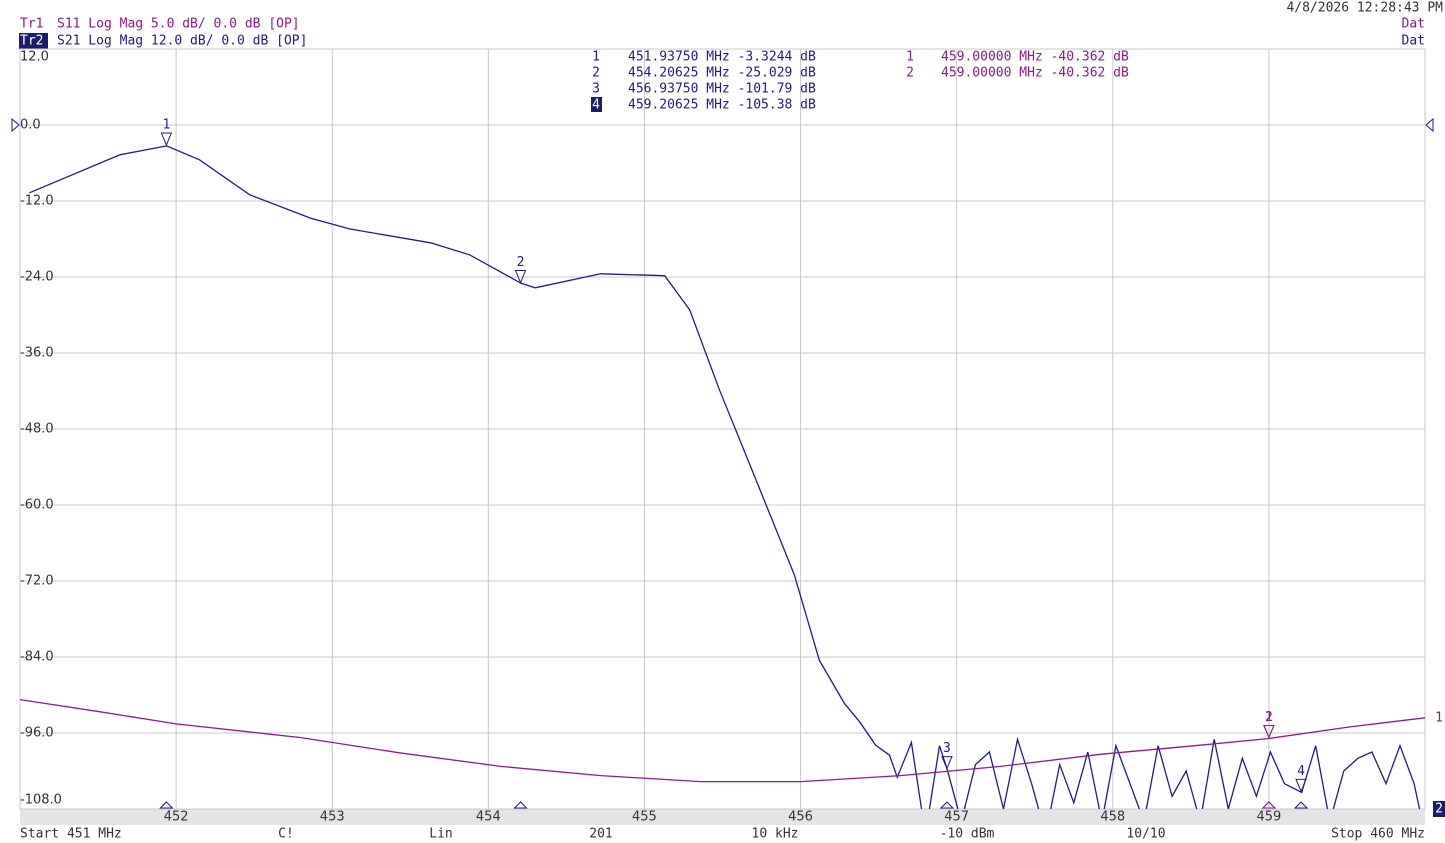 Image resolution: width=1445 pixels, height=843 pixels. What do you see at coordinates (15, 125) in the screenshot?
I see `ref-arrow-left` at bounding box center [15, 125].